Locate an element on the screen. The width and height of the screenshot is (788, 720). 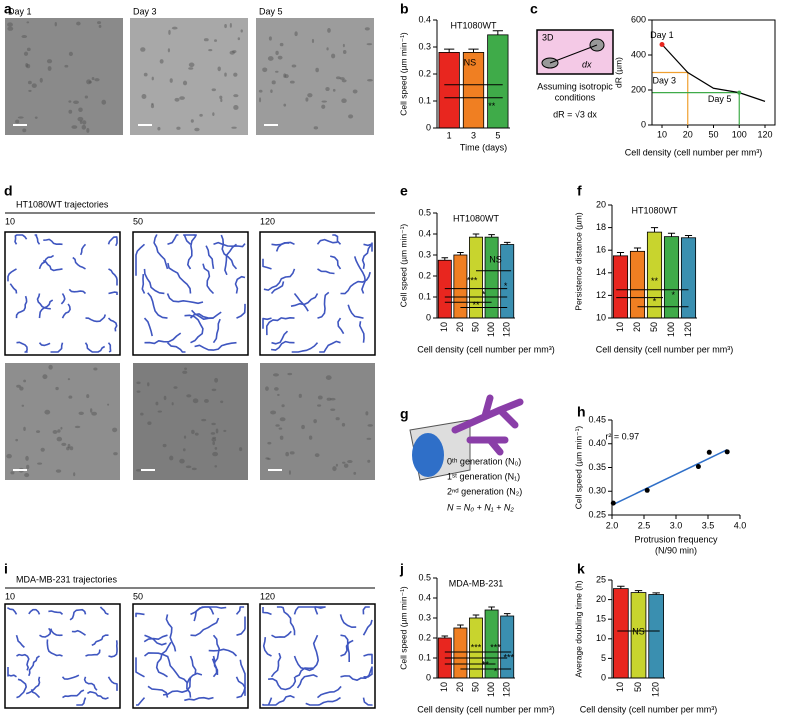
y-tick-label: 10 is located at coordinates (601, 317).